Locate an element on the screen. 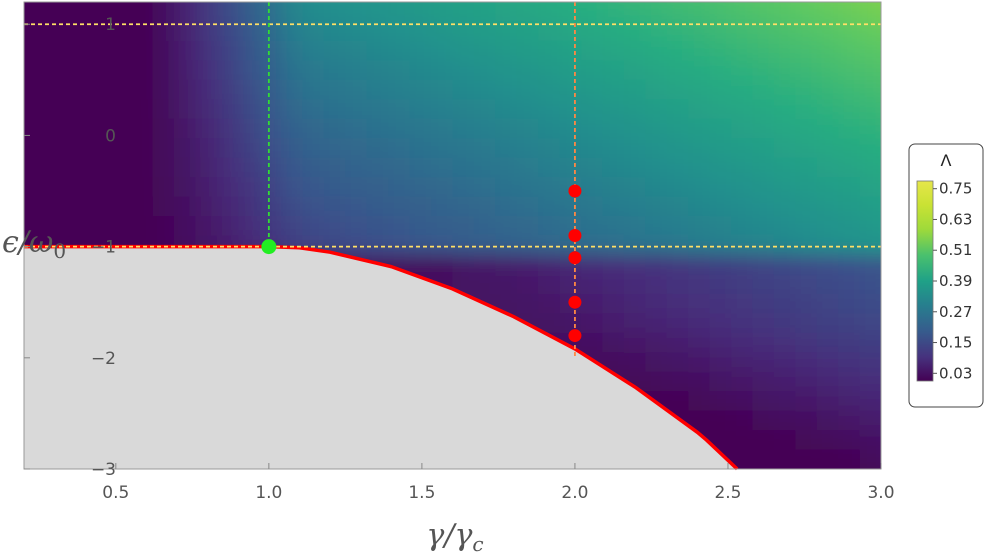 The image size is (986, 555). y-axis-ticks: 1 0 −1 −2 −3 is located at coordinates (70, 247).